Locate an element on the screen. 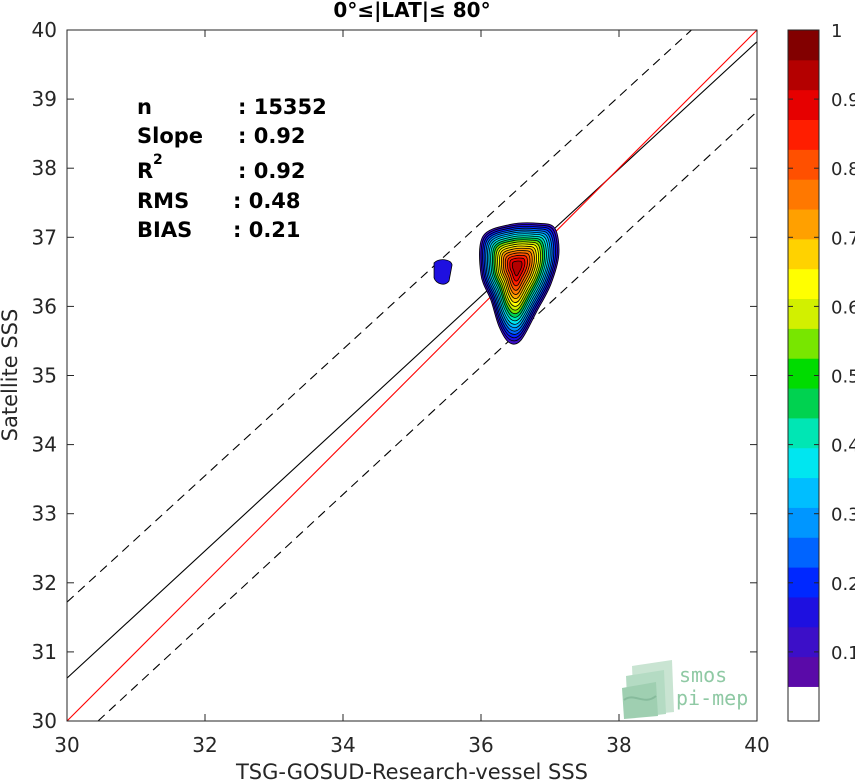  x-tick-label: 36 is located at coordinates (480, 745).